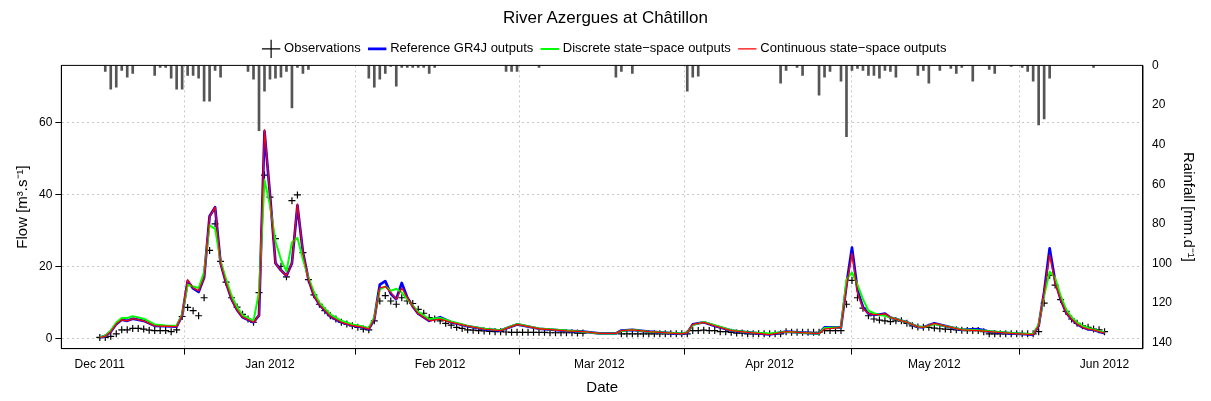 The height and width of the screenshot is (401, 1211). Describe the element at coordinates (440, 364) in the screenshot. I see `x-tick-label: Feb 2012` at that location.